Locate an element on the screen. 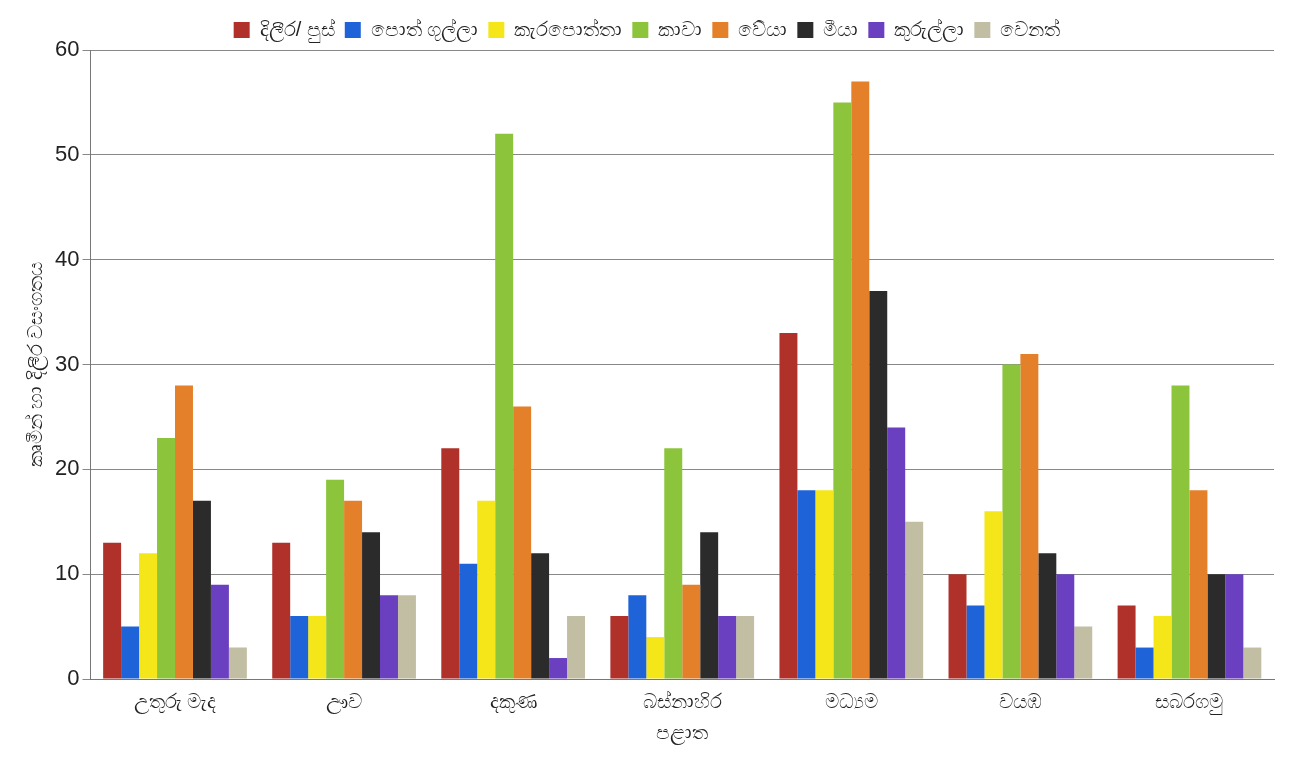  legend-label: කාවා is located at coordinates (680, 28).